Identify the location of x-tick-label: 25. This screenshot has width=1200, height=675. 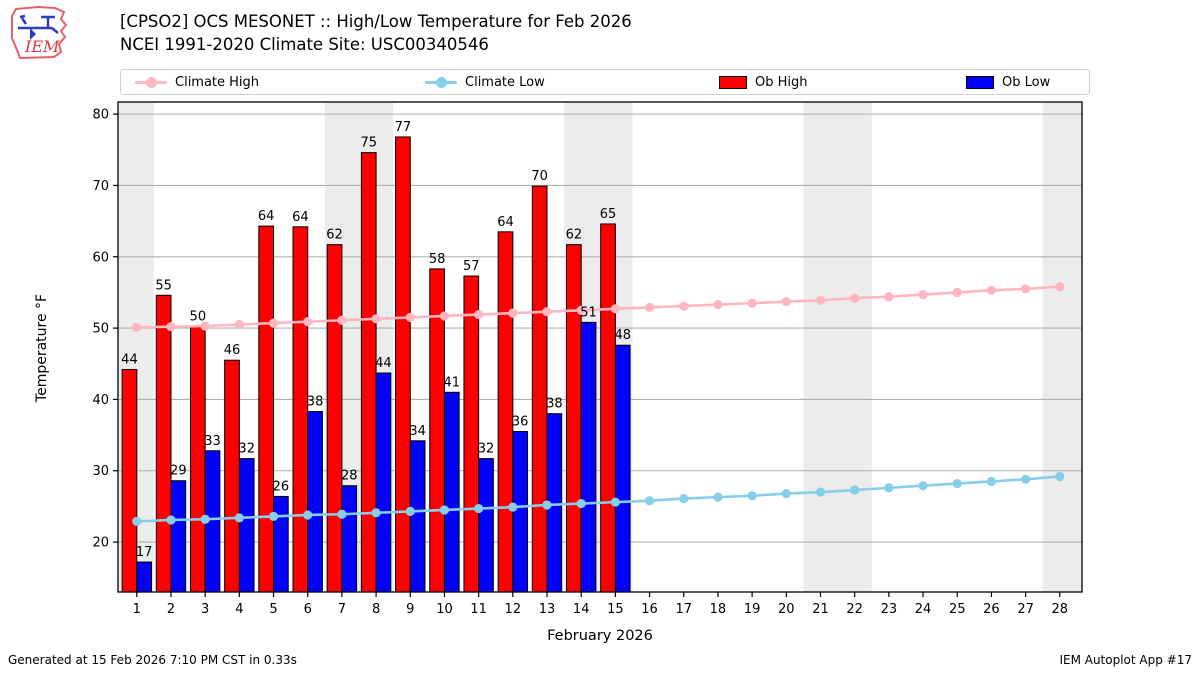
(957, 609).